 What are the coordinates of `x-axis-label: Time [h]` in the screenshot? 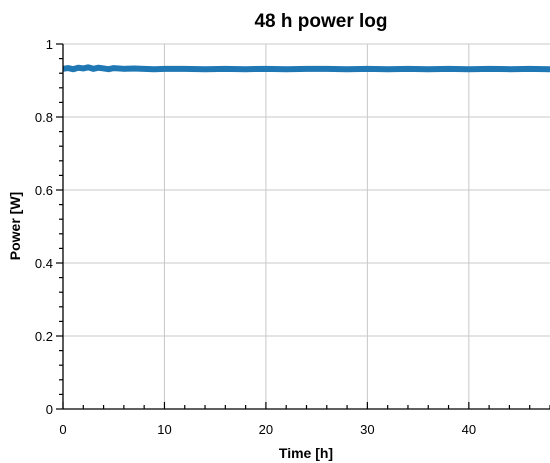 It's located at (306, 453).